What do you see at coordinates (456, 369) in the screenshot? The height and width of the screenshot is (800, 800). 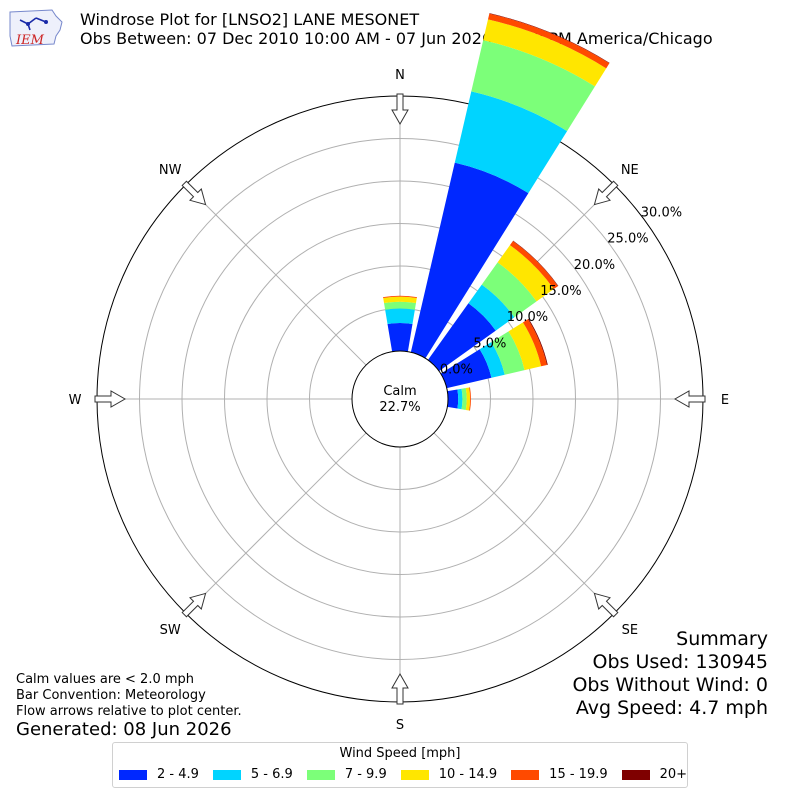 I see `ring-label: 0.0%` at bounding box center [456, 369].